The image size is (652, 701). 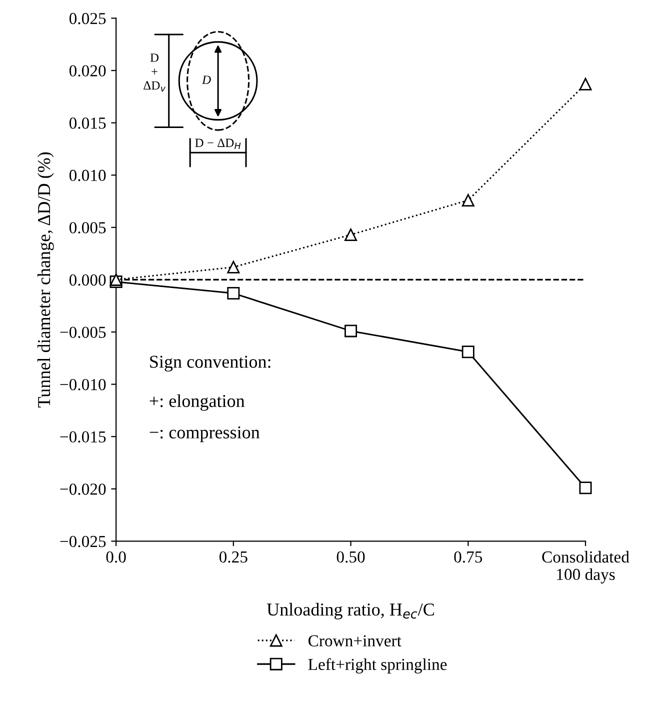 What do you see at coordinates (586, 567) in the screenshot?
I see `x-tick-label: Consolidated 100 days` at bounding box center [586, 567].